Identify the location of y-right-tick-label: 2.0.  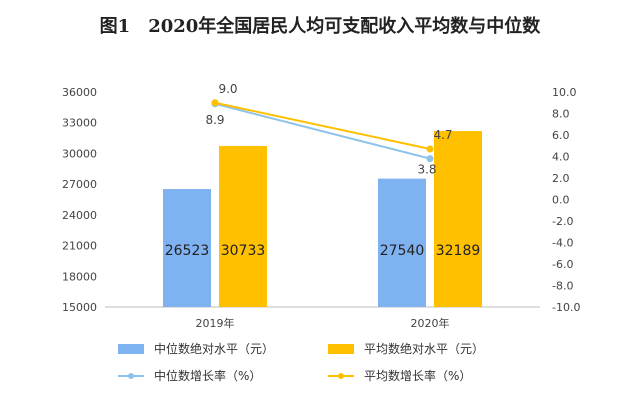
(561, 178).